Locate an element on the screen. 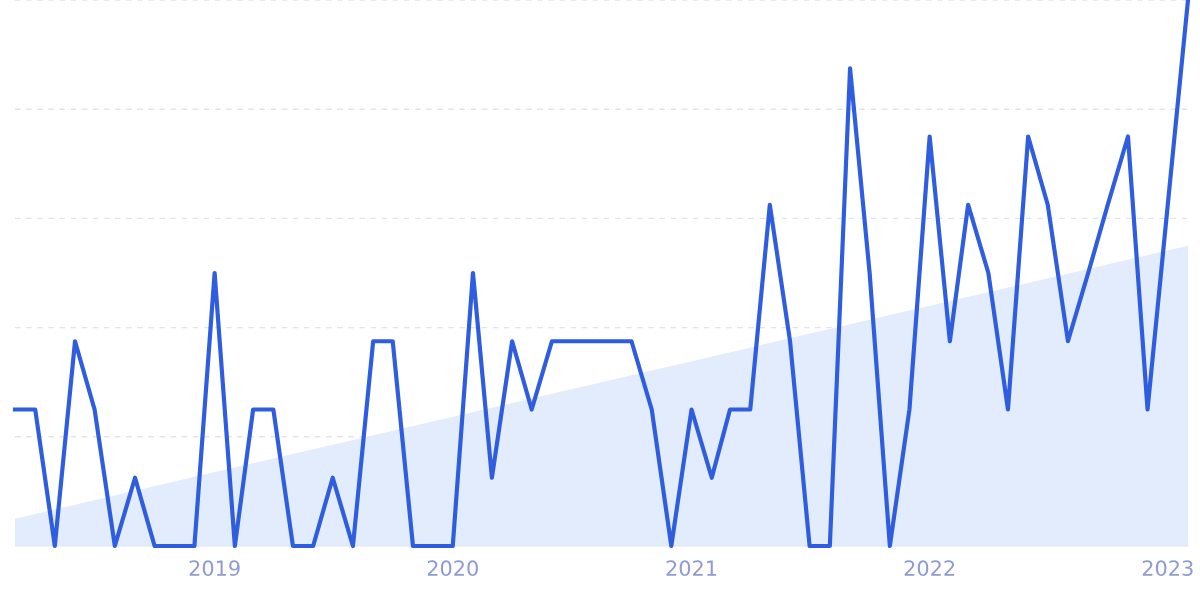  x-tick-label: 2023 is located at coordinates (1167, 568).